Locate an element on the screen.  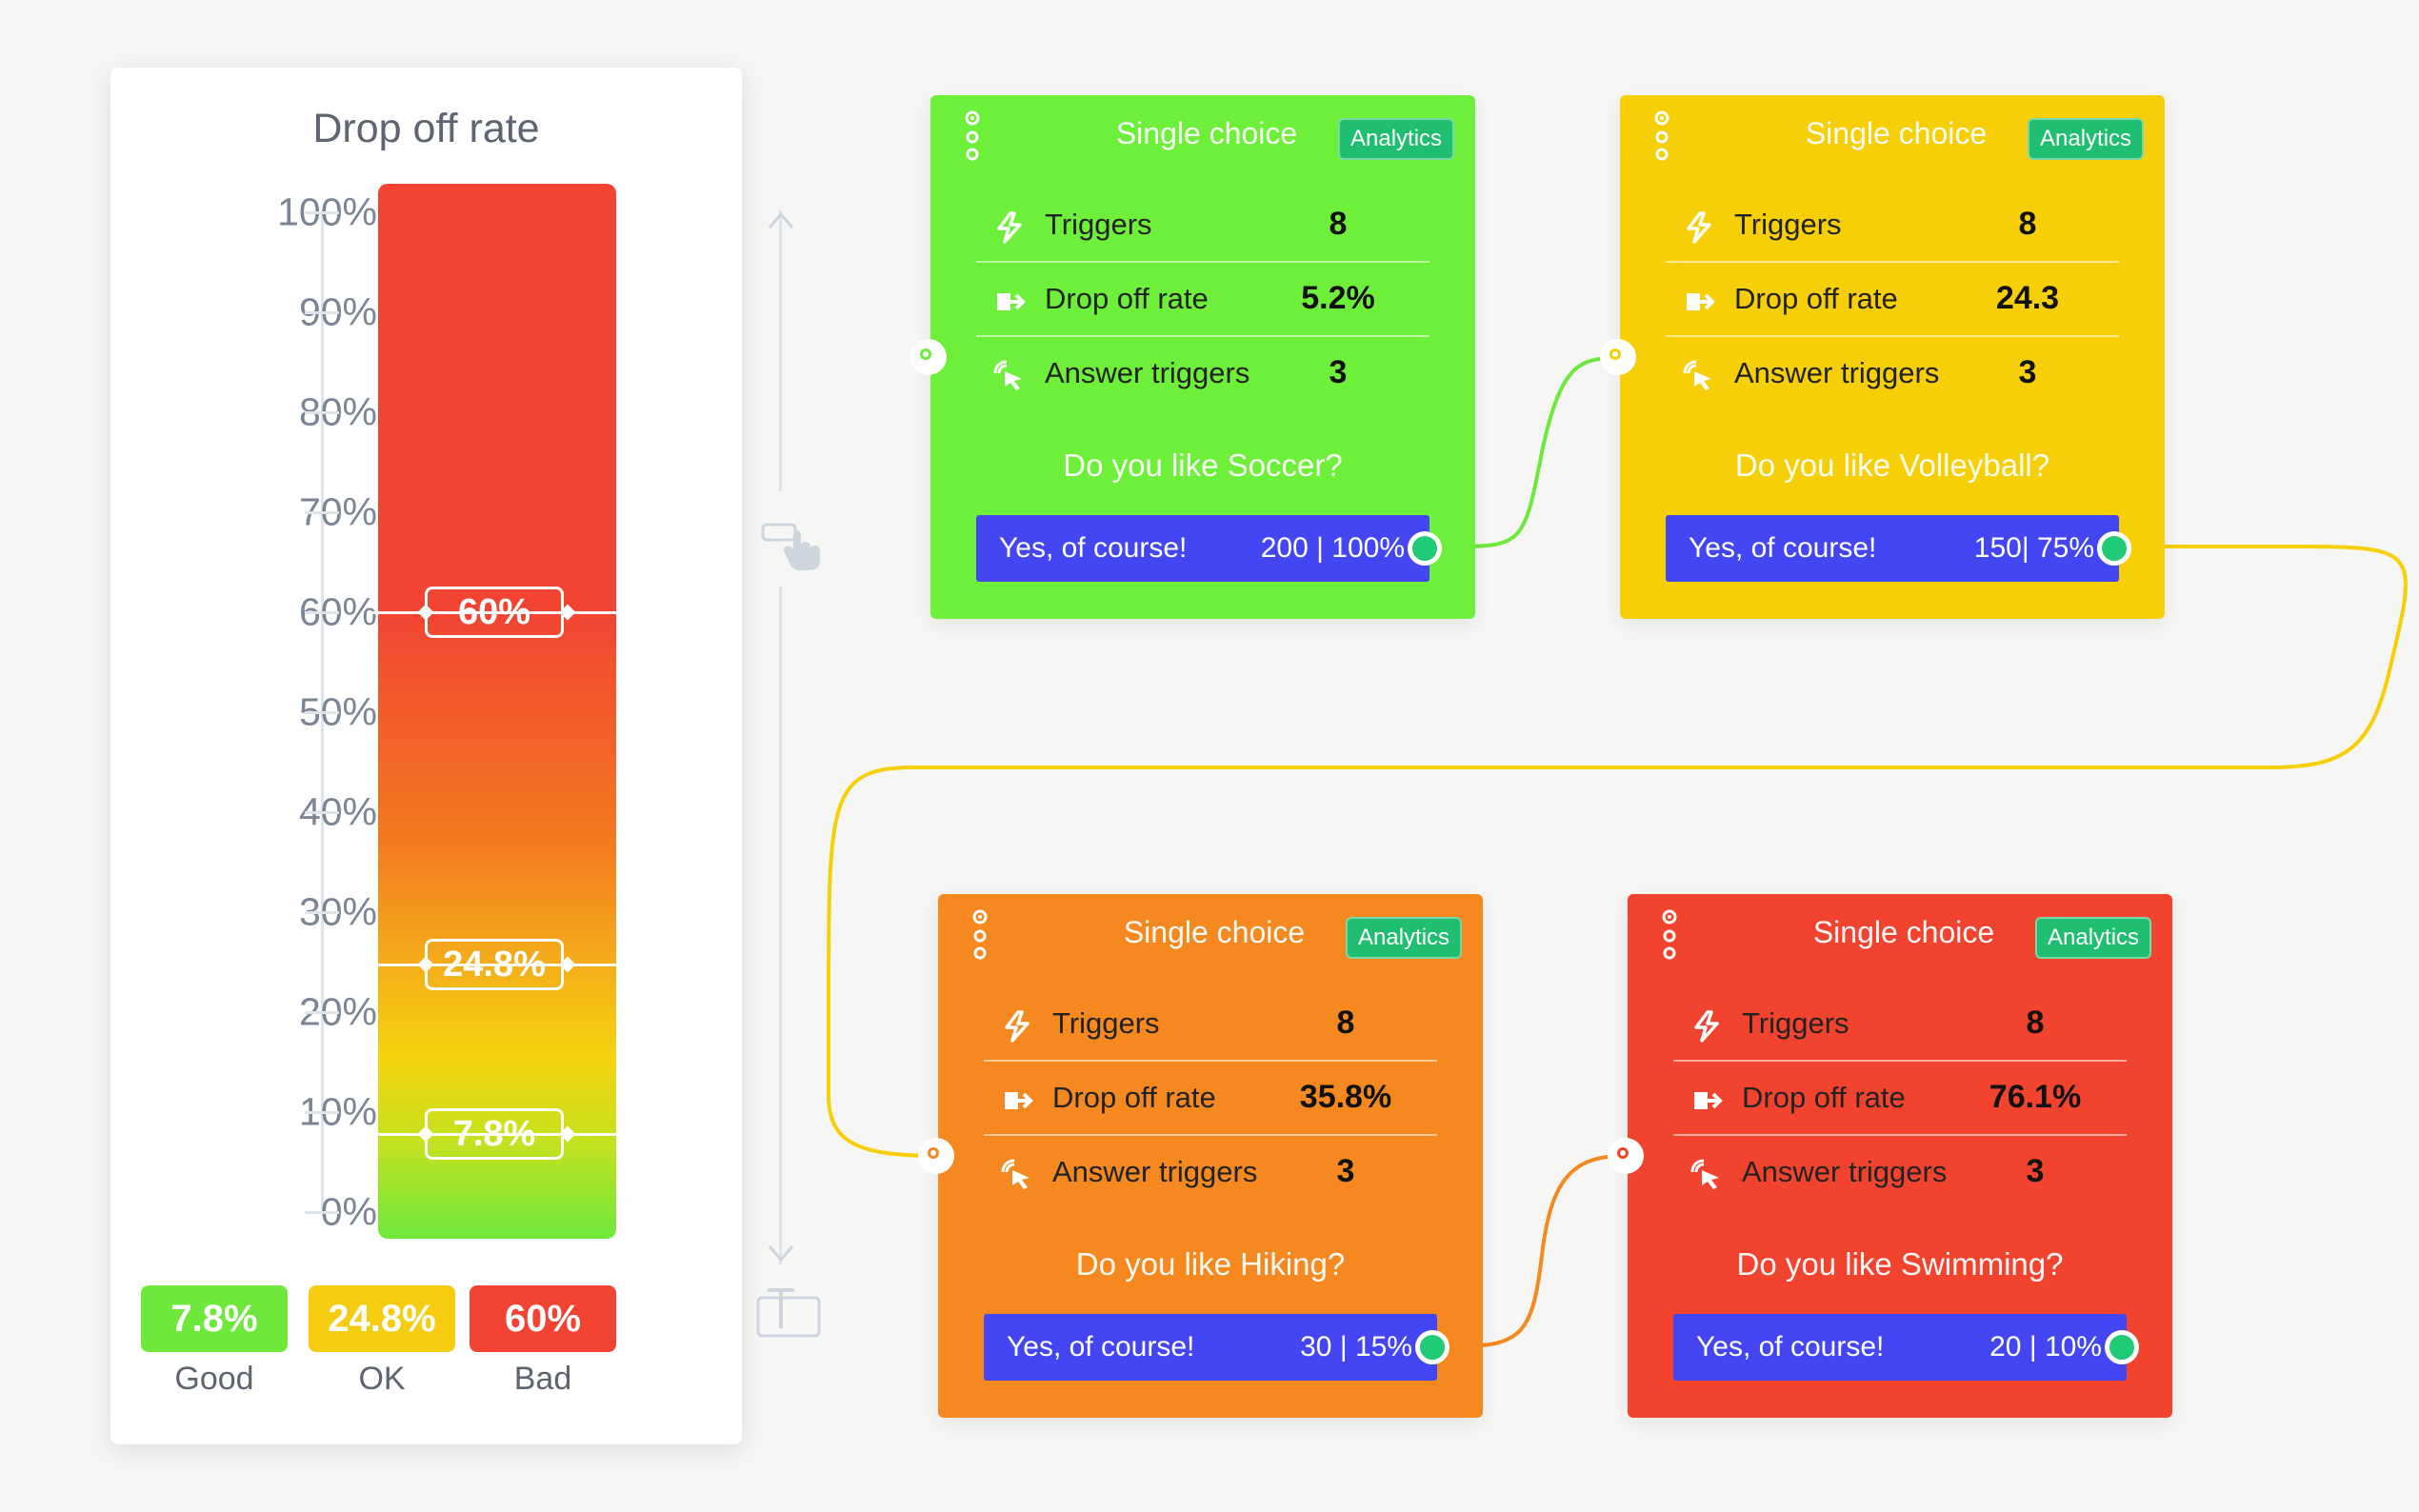
legend-label-ok: OK is located at coordinates (382, 1379).